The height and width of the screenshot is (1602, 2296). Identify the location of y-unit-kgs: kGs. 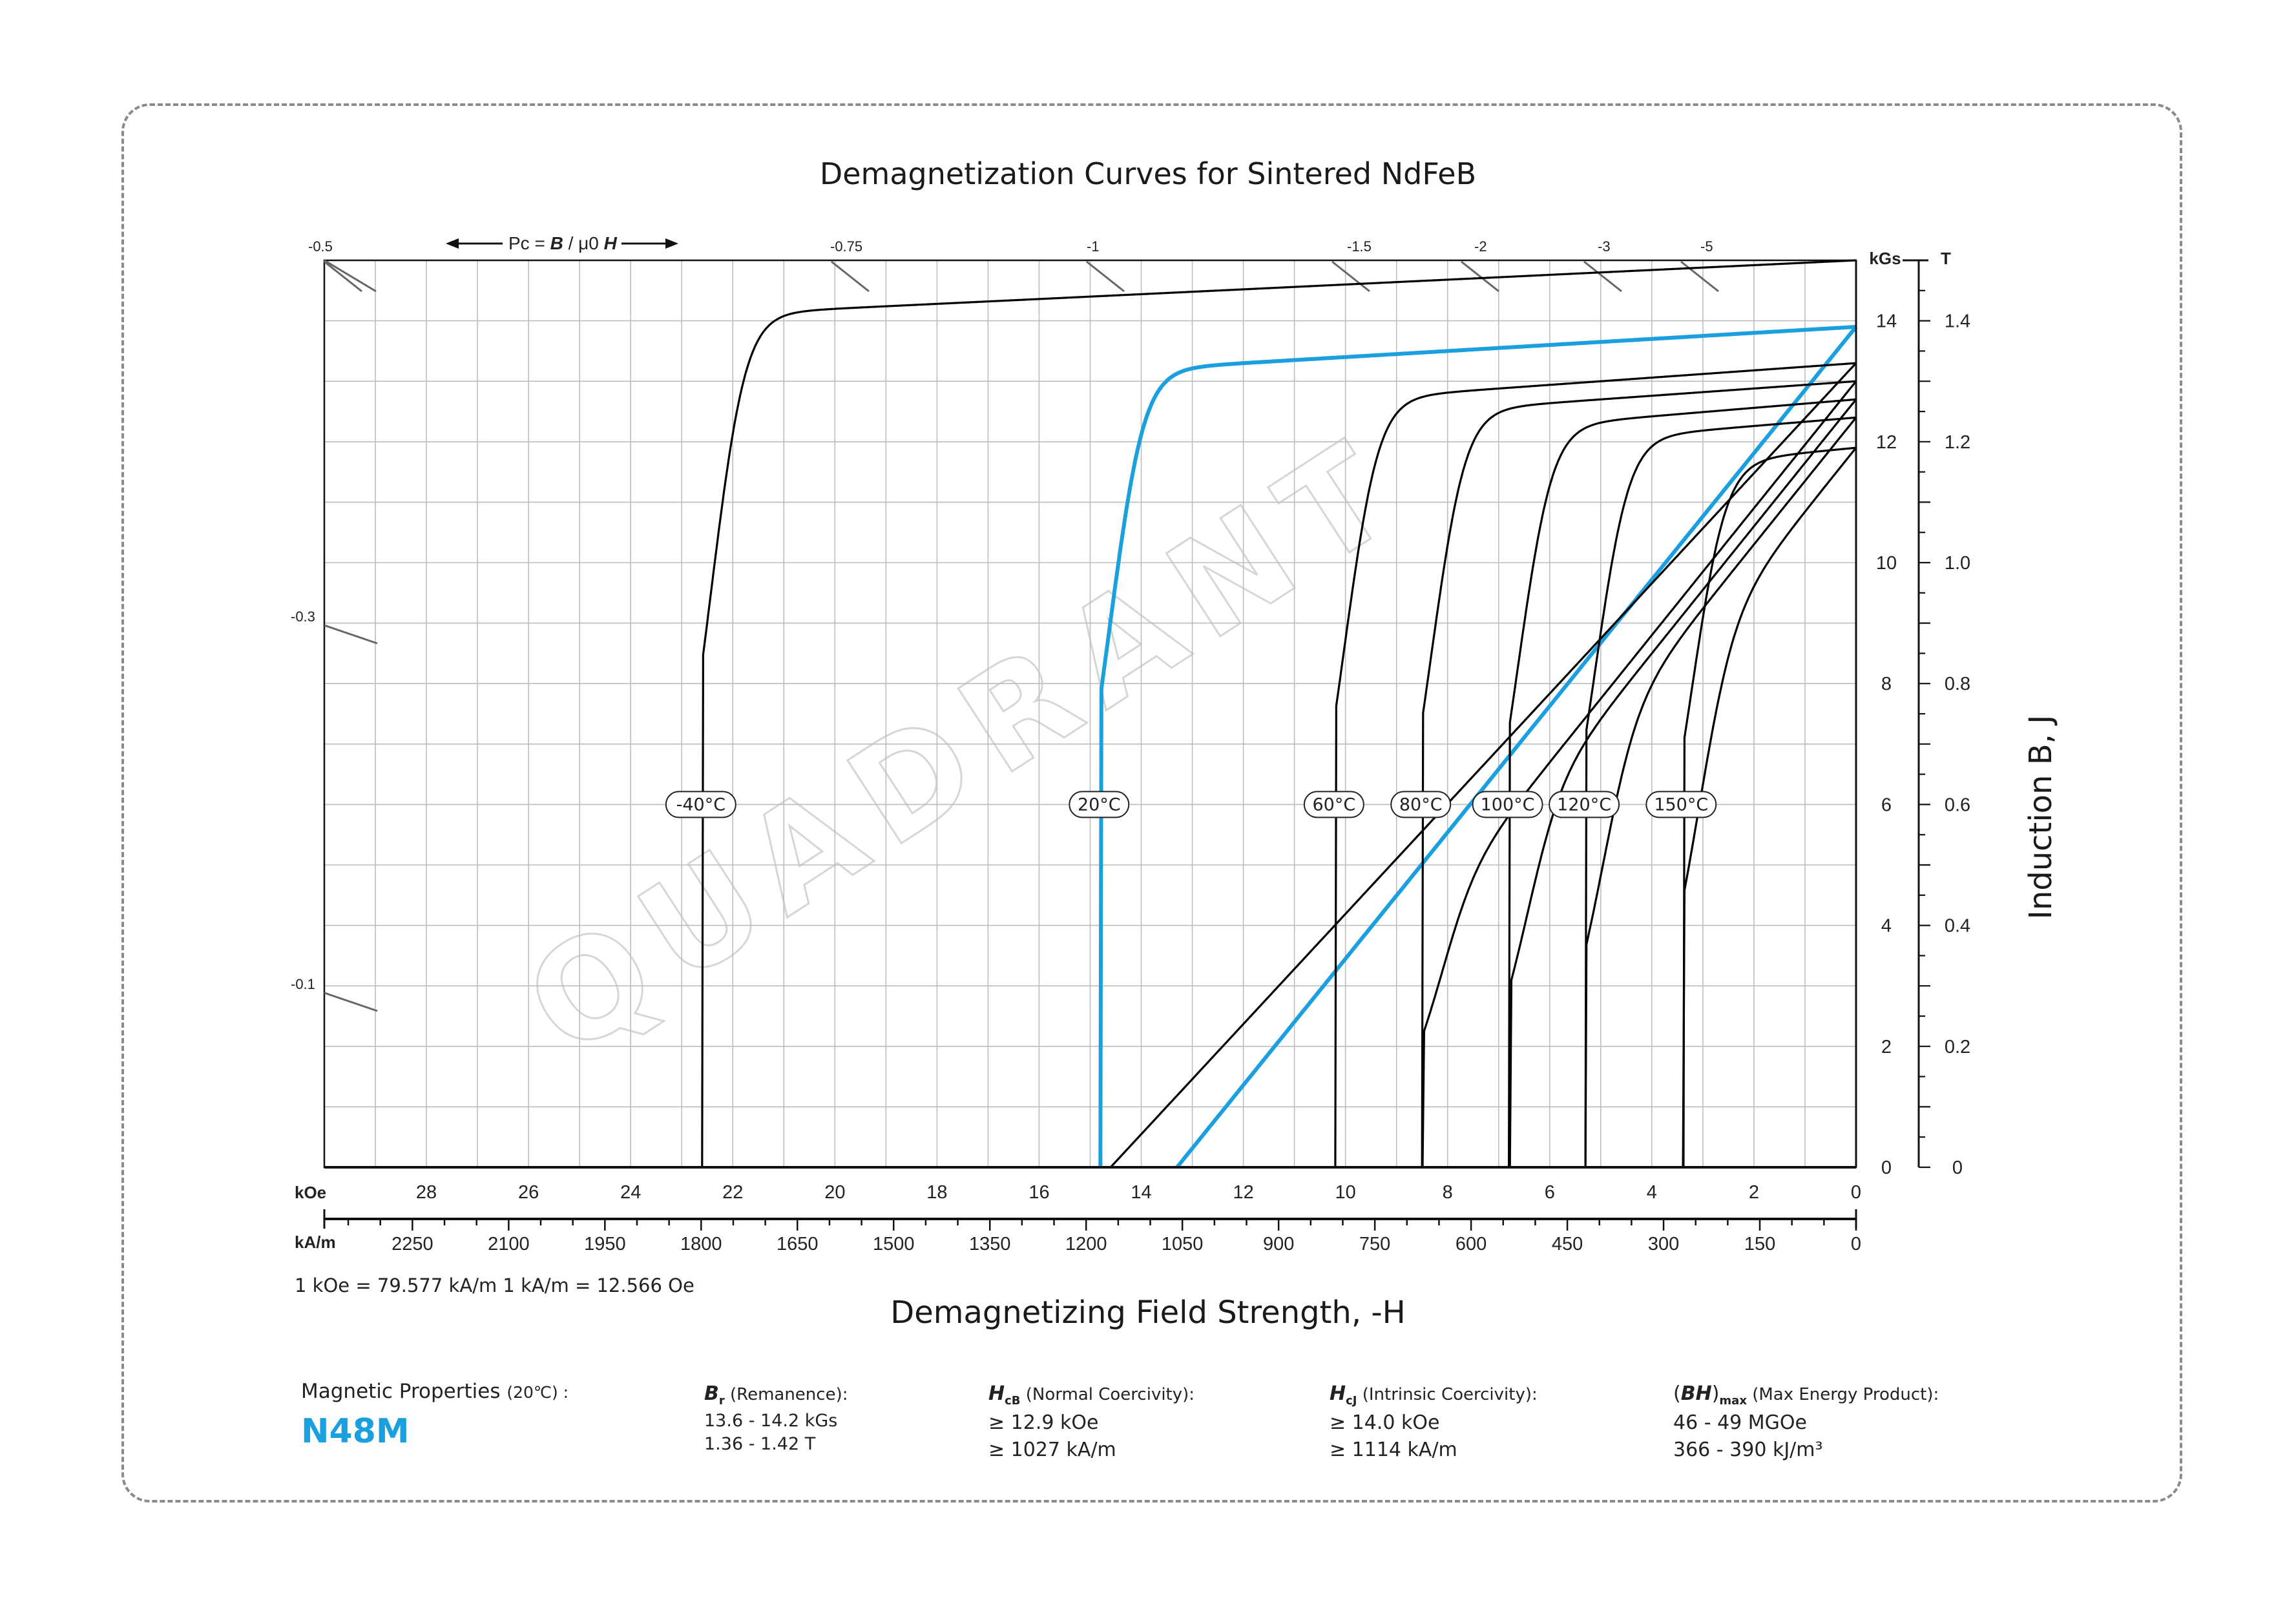
(1885, 258).